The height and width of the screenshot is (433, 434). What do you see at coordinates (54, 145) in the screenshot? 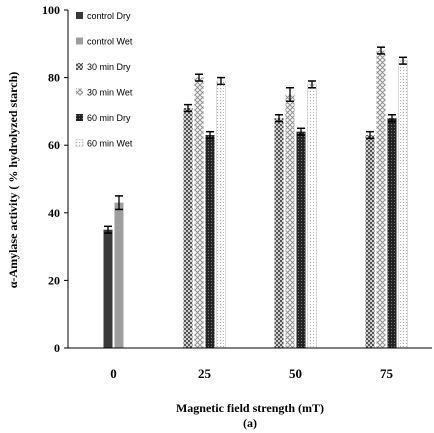
I see `y-tick-label: 60` at bounding box center [54, 145].